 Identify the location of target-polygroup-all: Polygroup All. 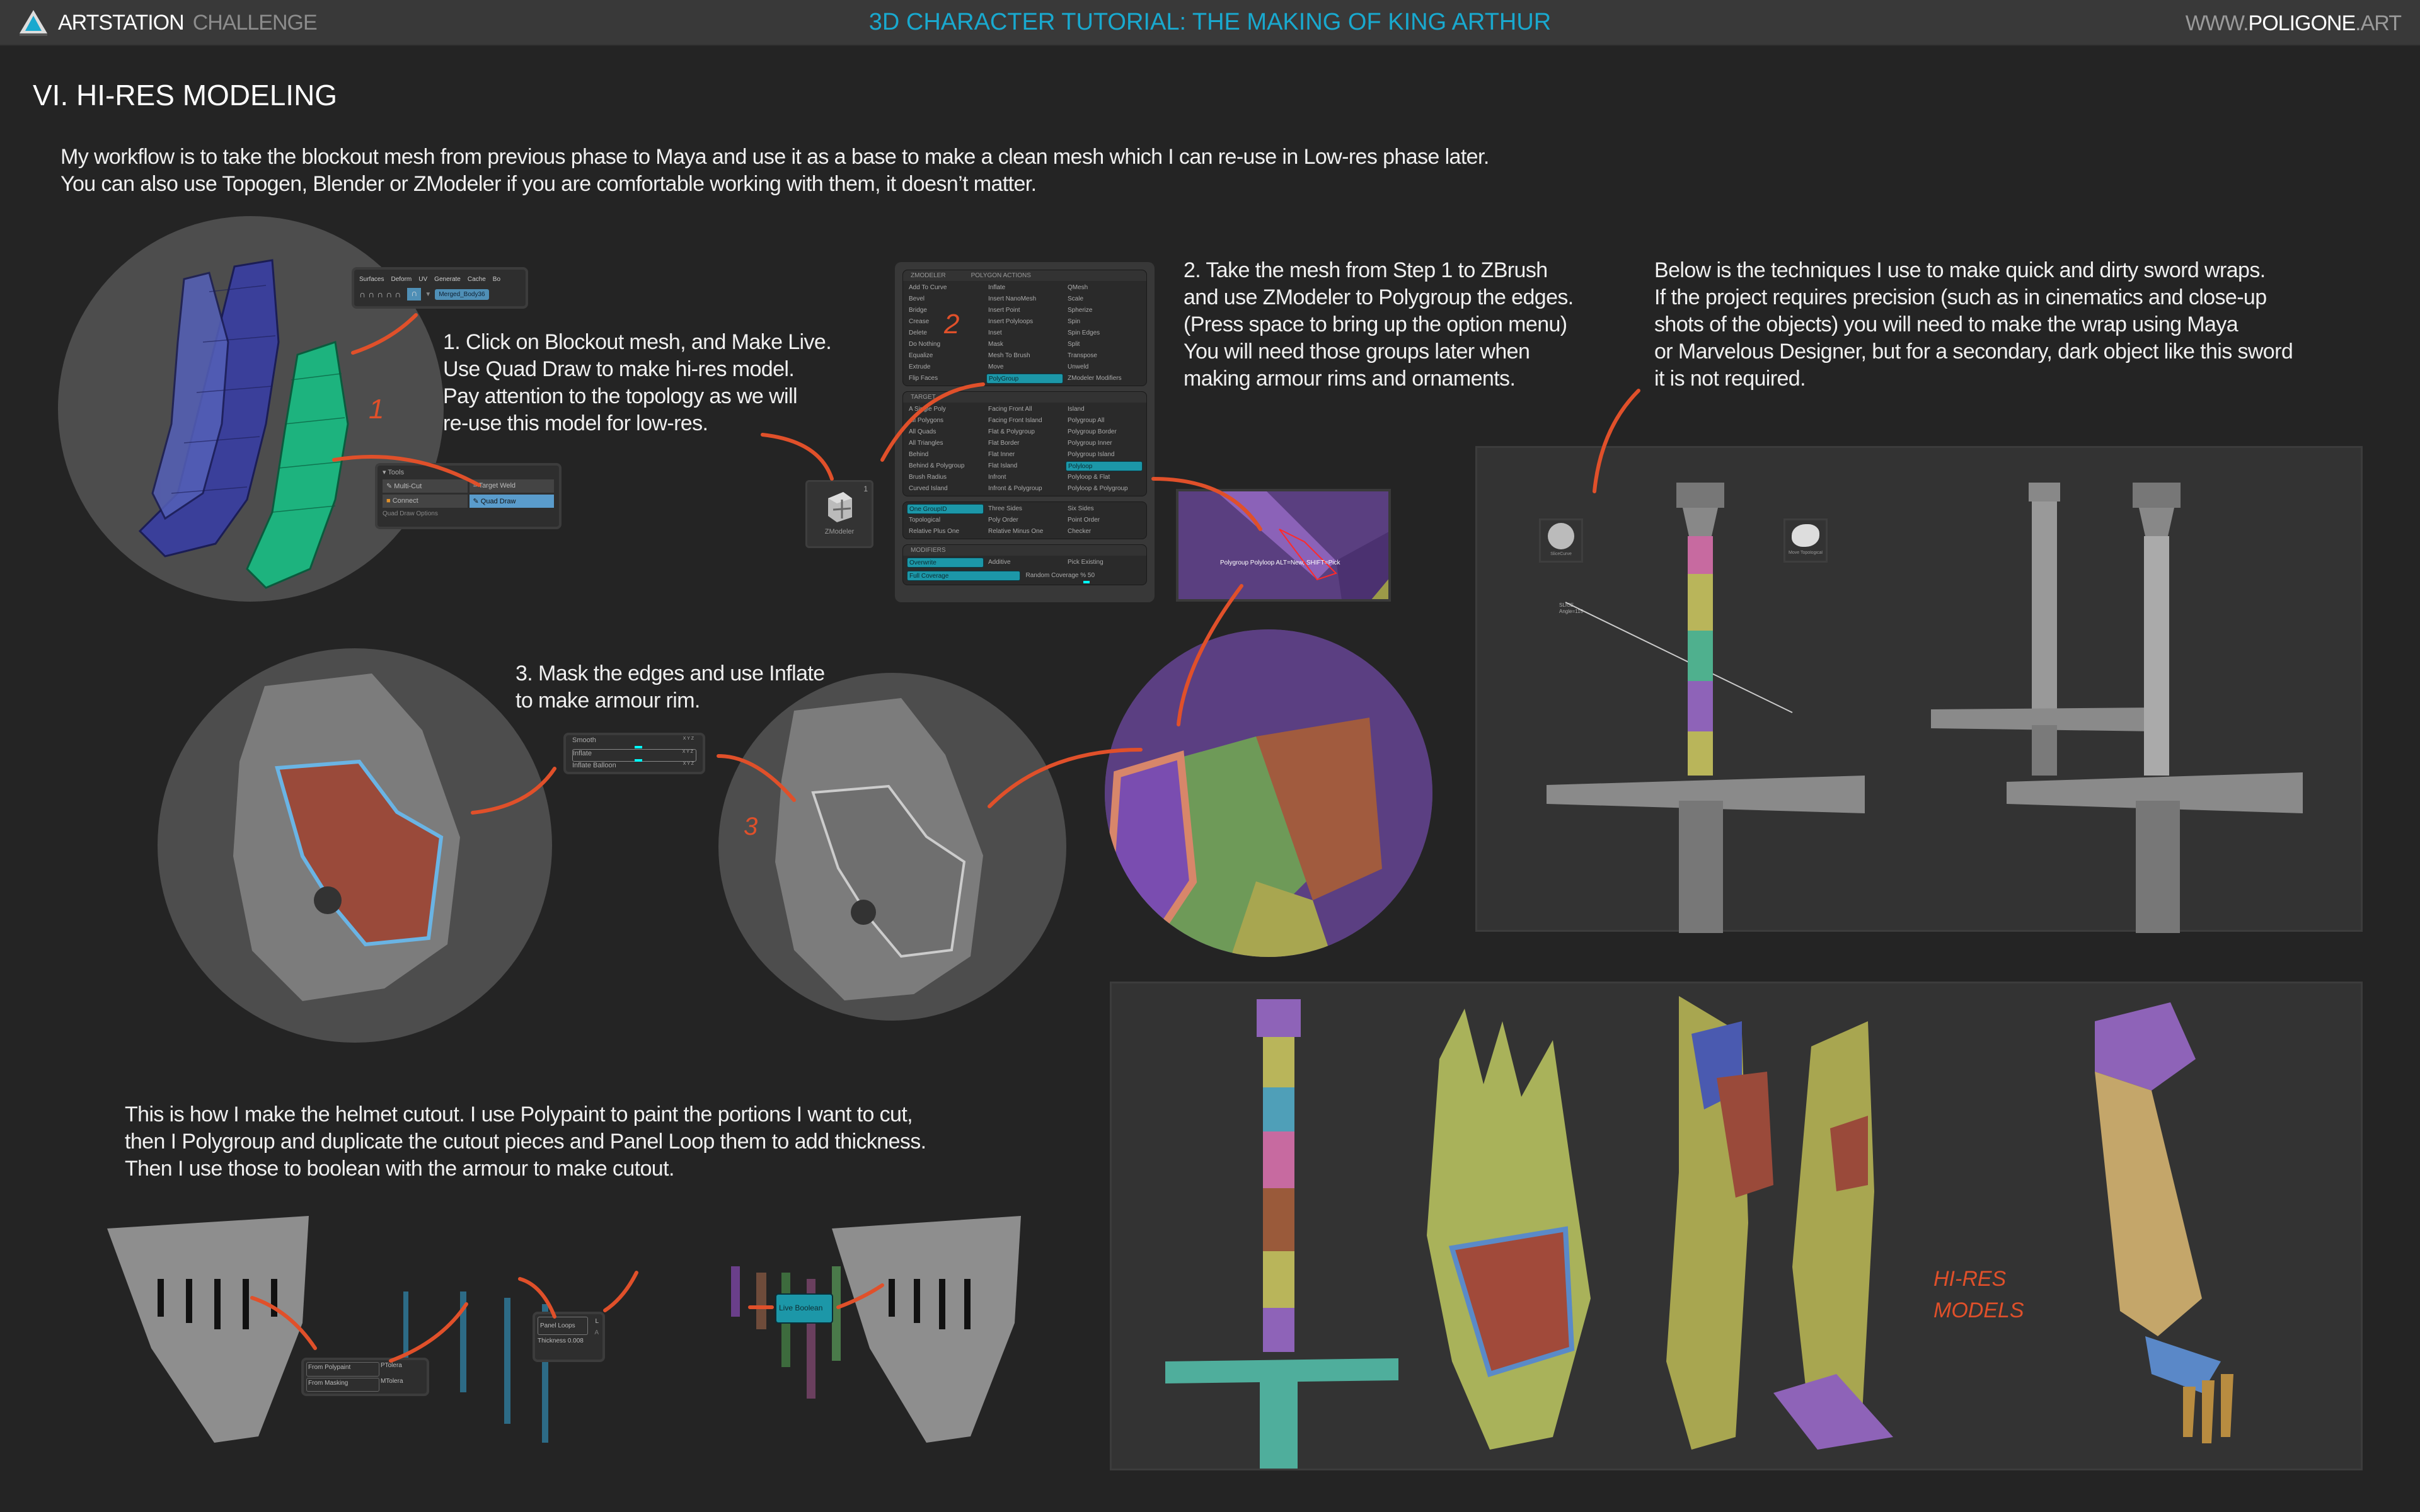
(1086, 420).